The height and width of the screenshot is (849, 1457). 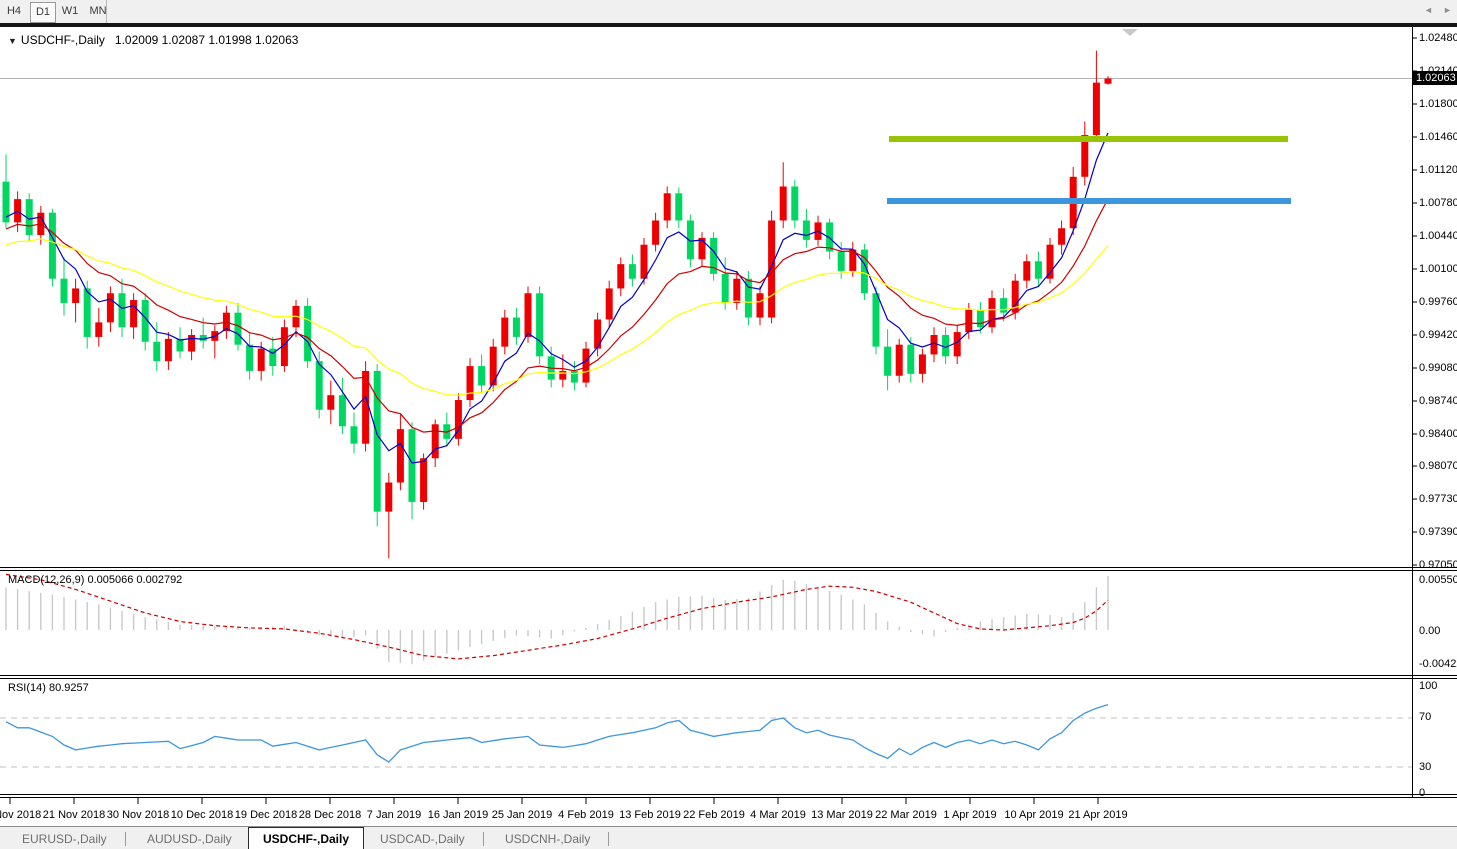 What do you see at coordinates (1438, 71) in the screenshot?
I see `price-tick-label: 1.02140` at bounding box center [1438, 71].